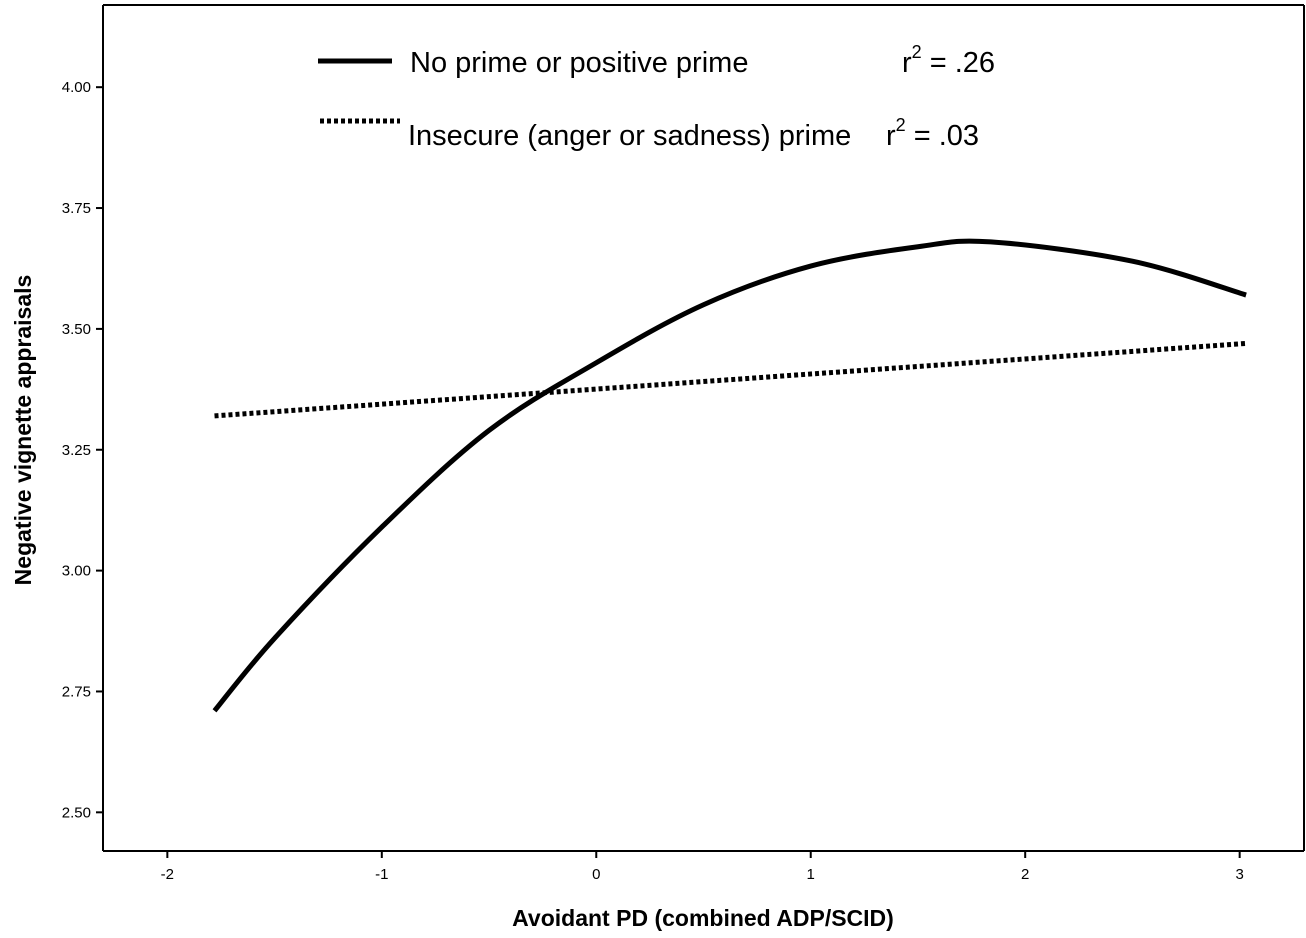  Describe the element at coordinates (167, 874) in the screenshot. I see `x-tick-label: -2` at that location.